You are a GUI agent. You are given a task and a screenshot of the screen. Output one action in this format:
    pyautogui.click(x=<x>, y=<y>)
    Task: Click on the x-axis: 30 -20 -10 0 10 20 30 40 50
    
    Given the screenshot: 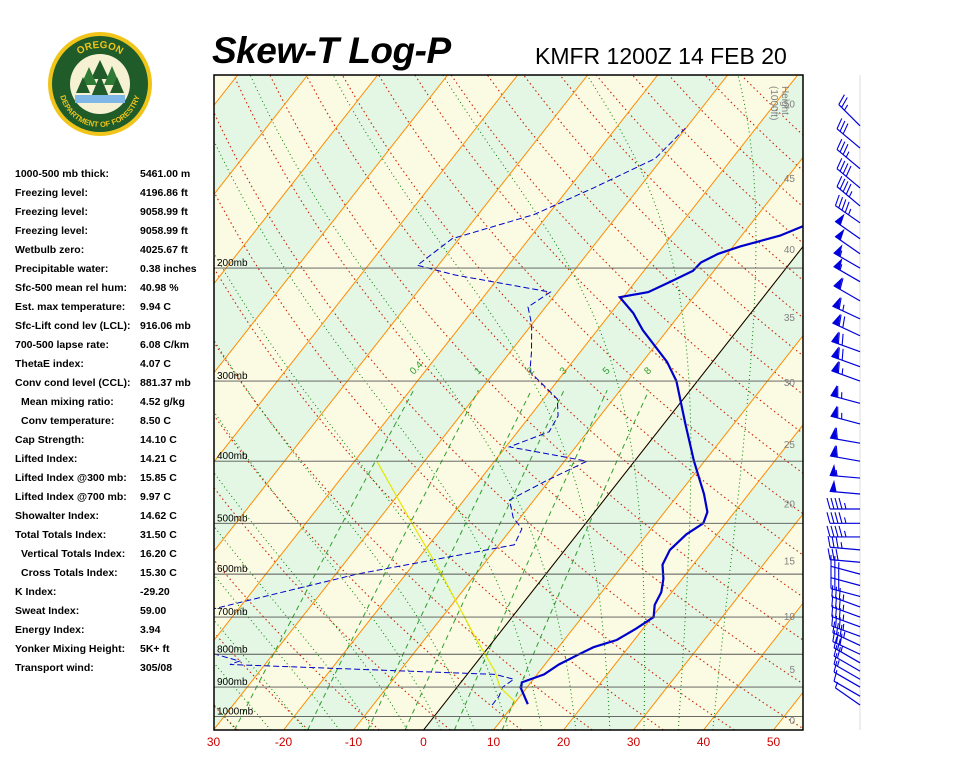 What is the action you would take?
    pyautogui.click(x=494, y=742)
    